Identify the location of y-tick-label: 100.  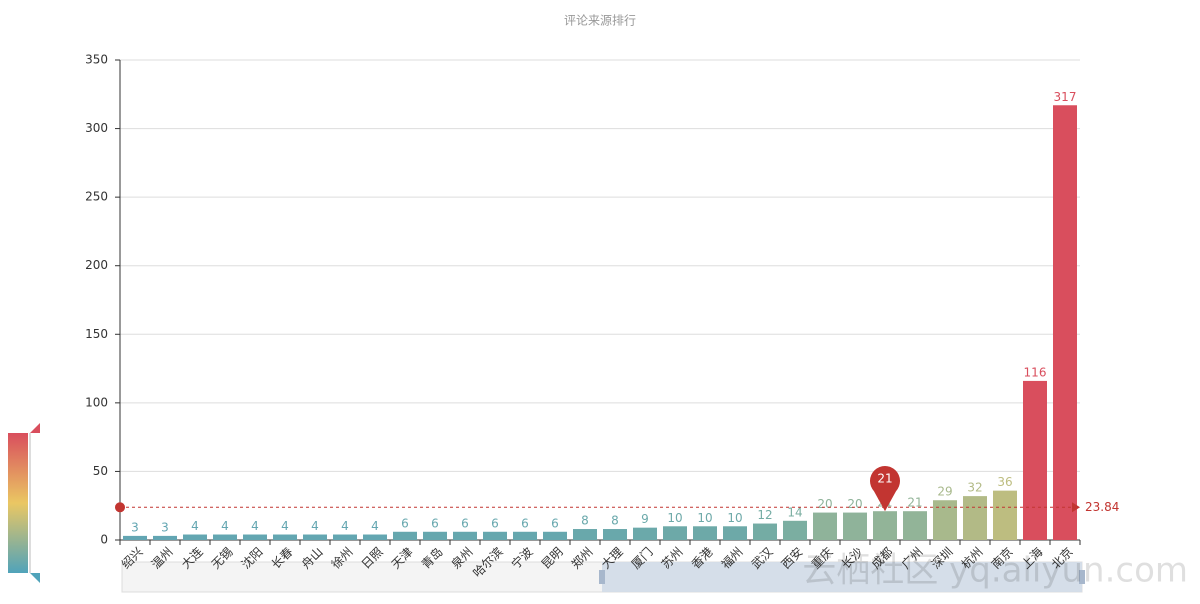
(96, 402).